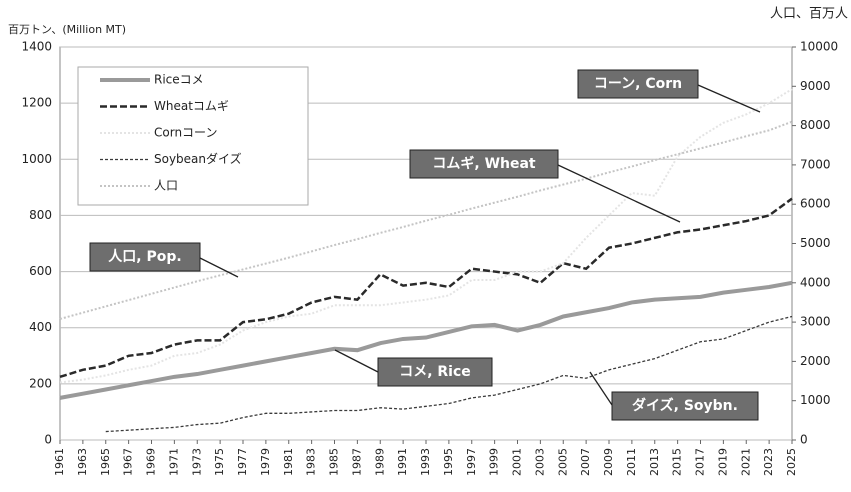 Image resolution: width=851 pixels, height=492 pixels. Describe the element at coordinates (631, 462) in the screenshot. I see `x-tick-label: 2011` at that location.